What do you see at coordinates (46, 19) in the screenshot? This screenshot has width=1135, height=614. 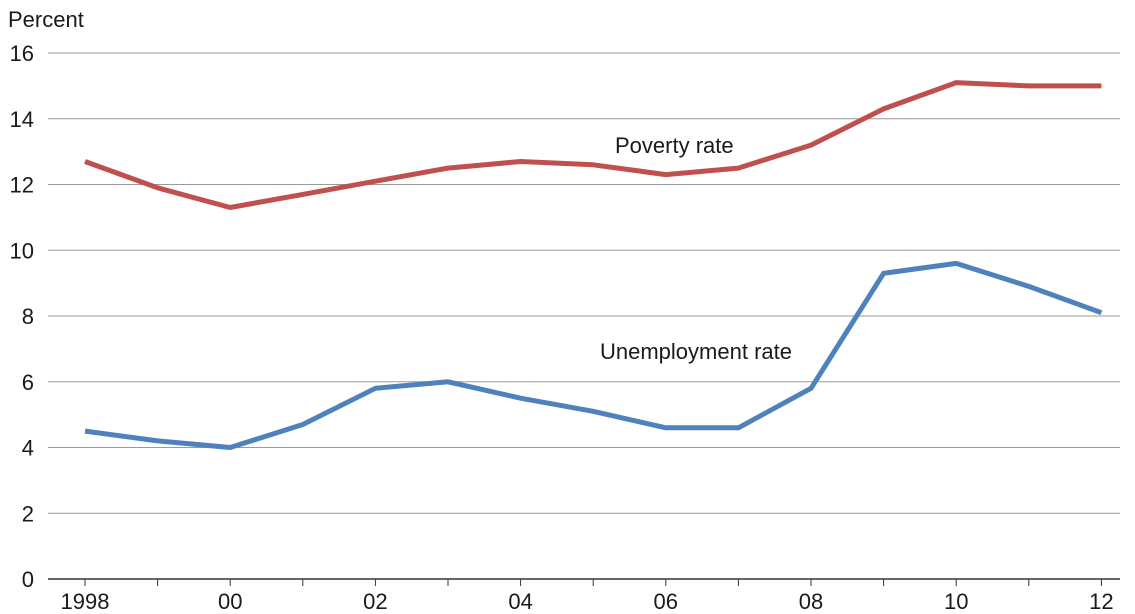 I see `y-axis-unit-label: Percent` at bounding box center [46, 19].